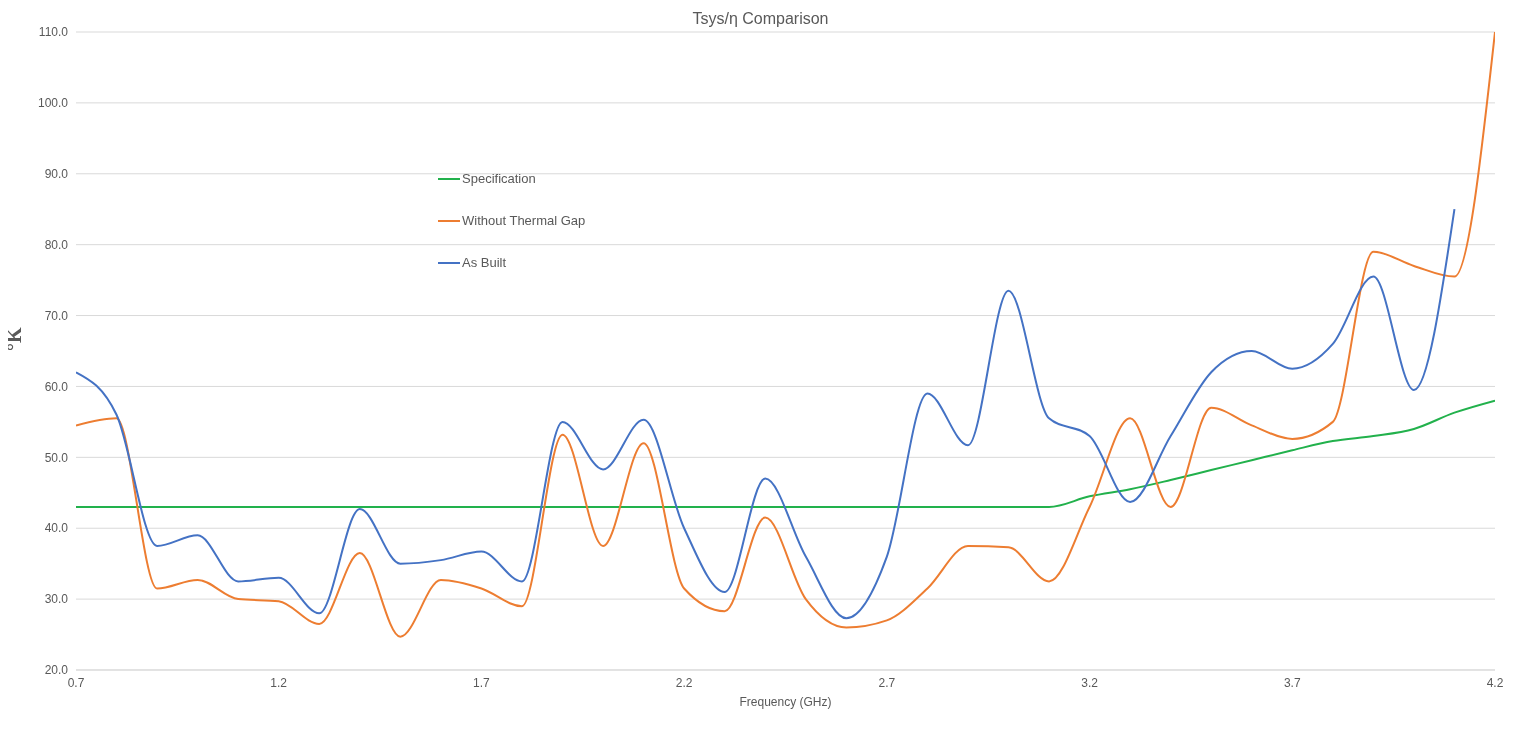 Image resolution: width=1521 pixels, height=738 pixels. Describe the element at coordinates (53, 32) in the screenshot. I see `y-tick-label: 110.0` at that location.